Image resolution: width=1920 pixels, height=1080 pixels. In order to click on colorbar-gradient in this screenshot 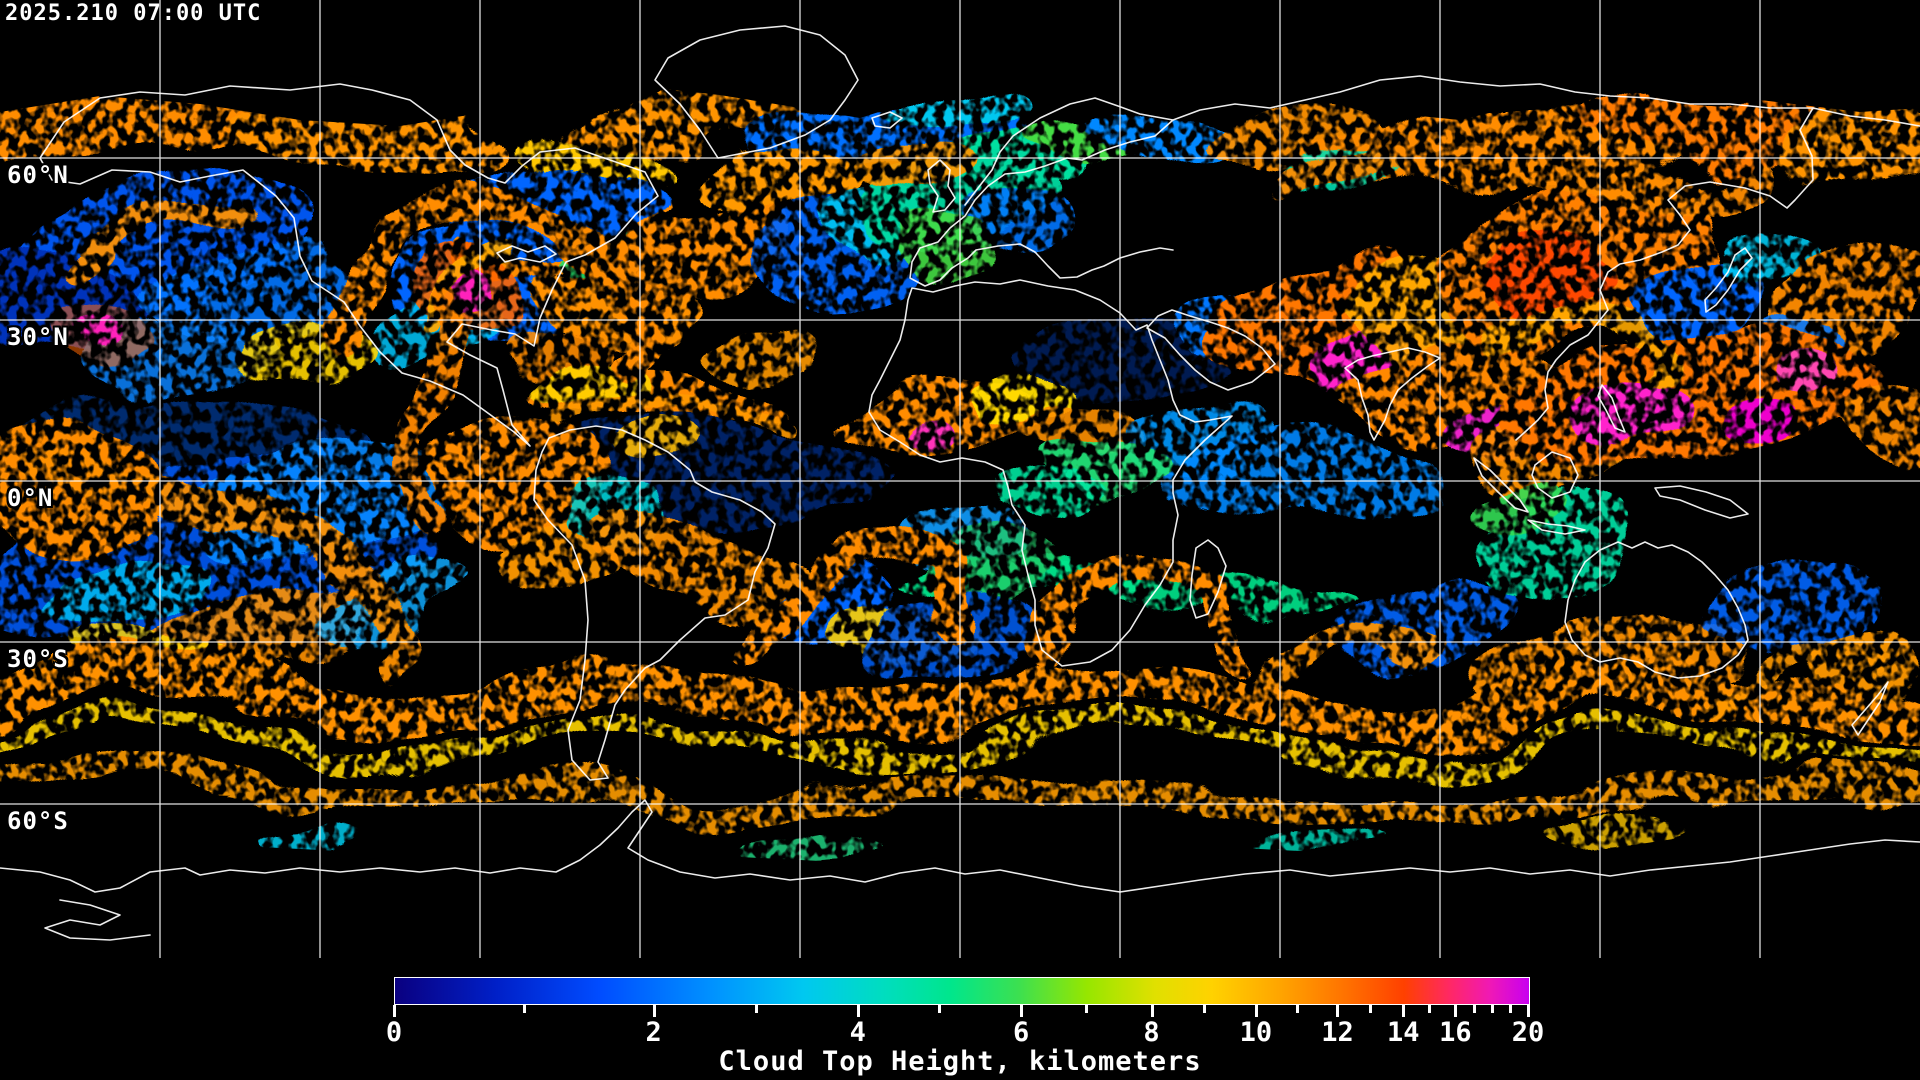, I will do `click(962, 991)`.